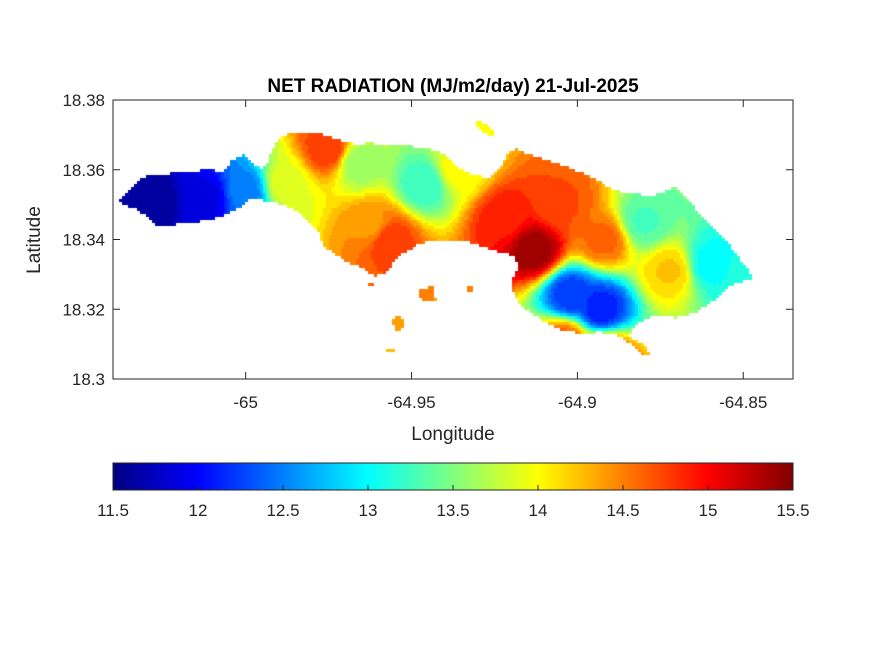 This screenshot has width=875, height=656. Describe the element at coordinates (577, 402) in the screenshot. I see `x-tick-label: -64.9` at that location.